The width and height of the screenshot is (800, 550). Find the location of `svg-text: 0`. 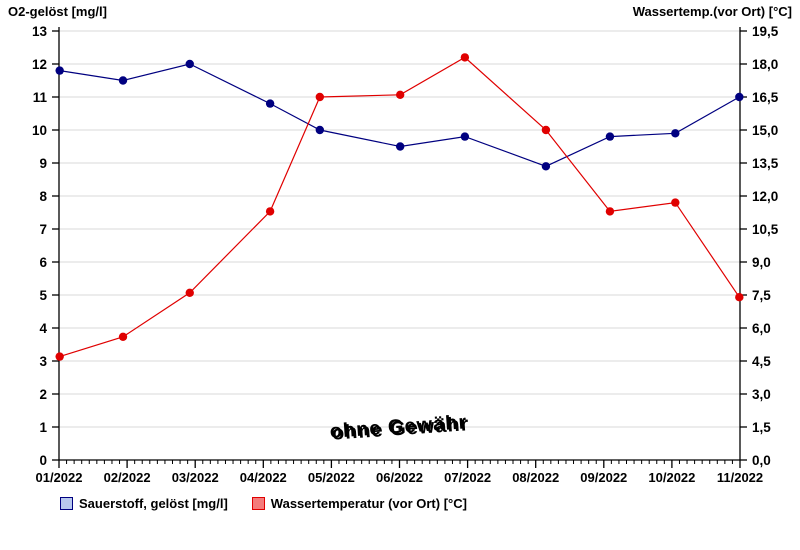

svg-text: 0 is located at coordinates (43, 460).